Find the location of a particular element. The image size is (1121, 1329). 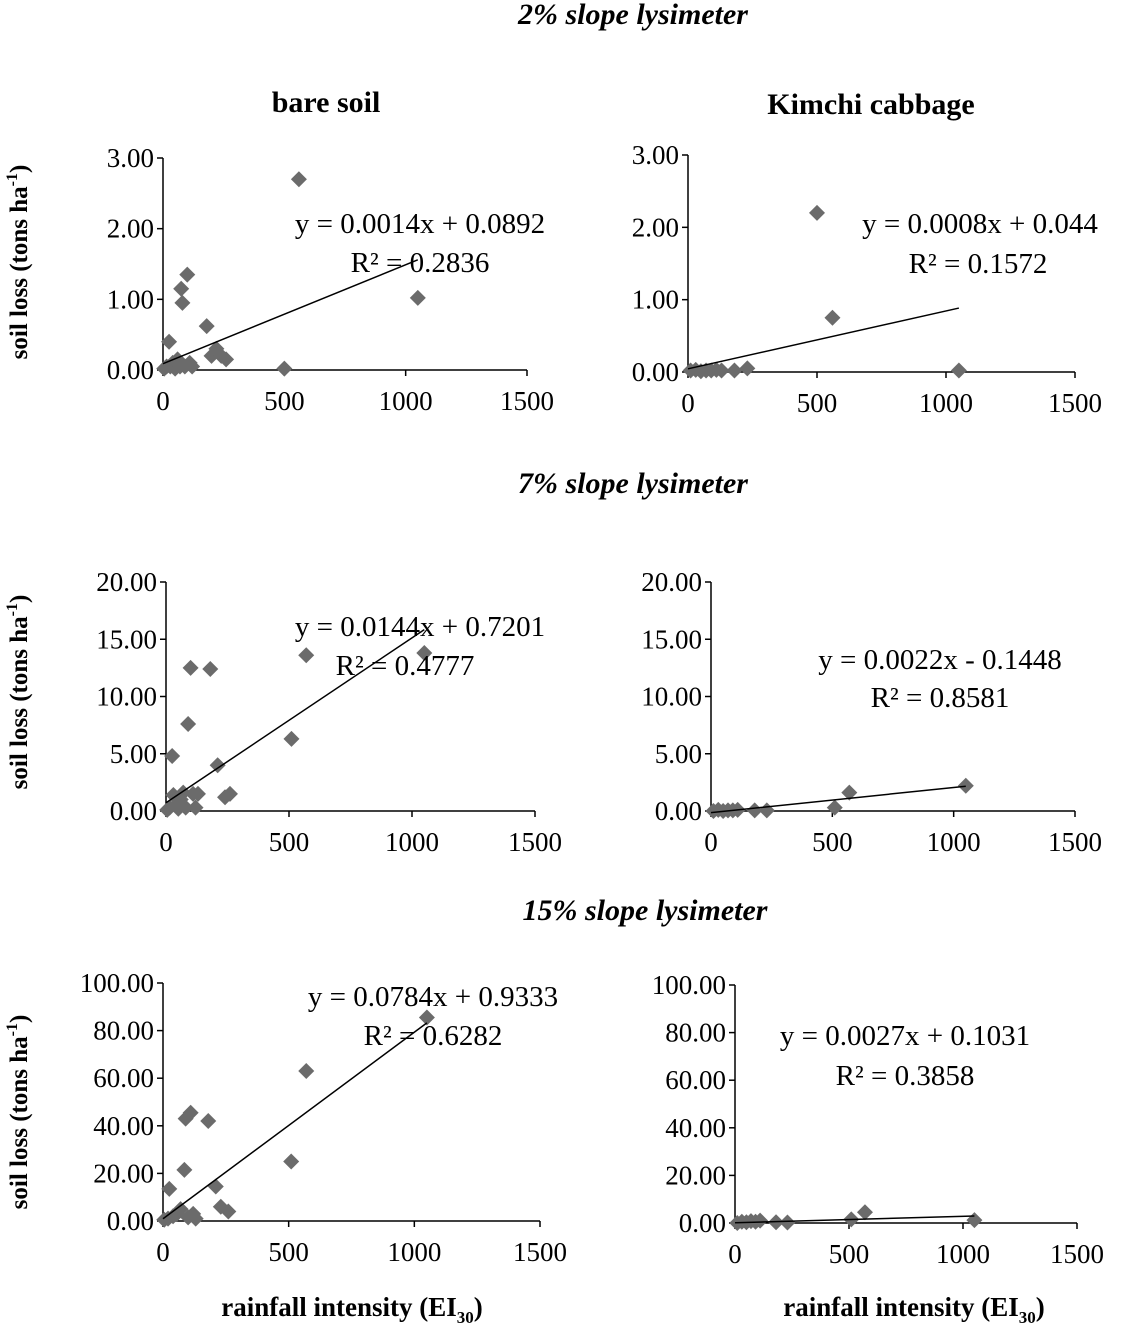

section-title-2pct: 2% slope lysimeter is located at coordinates (632, 15).